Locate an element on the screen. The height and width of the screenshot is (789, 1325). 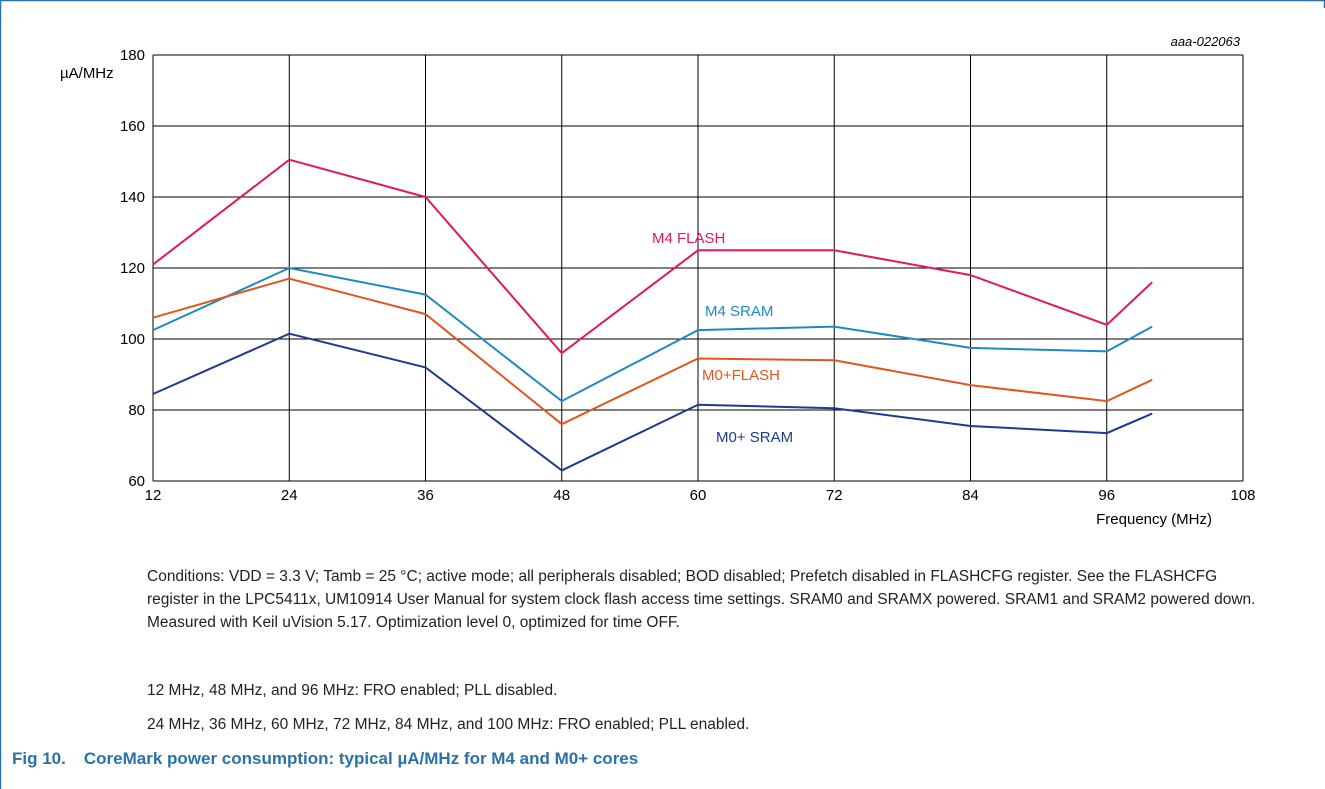
series-label: M4 FLASH is located at coordinates (688, 238).